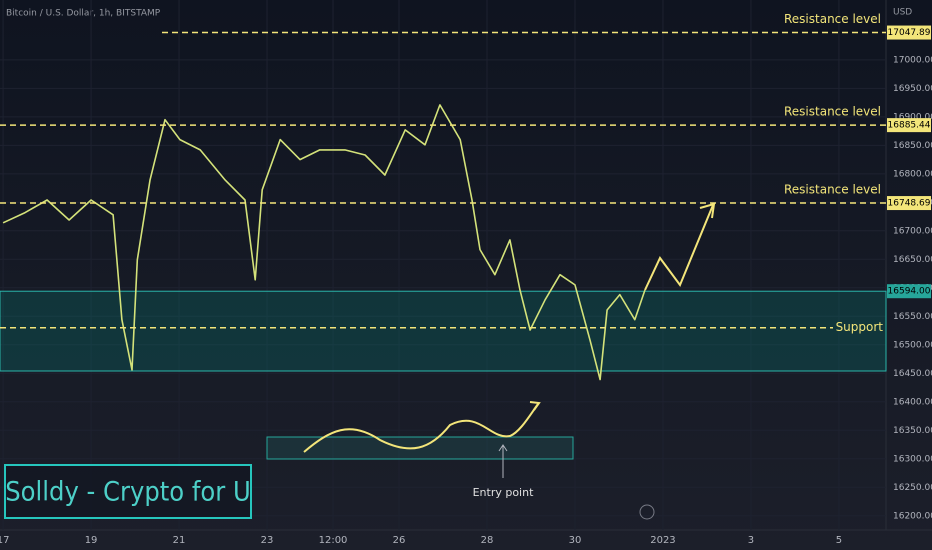 The width and height of the screenshot is (932, 550). What do you see at coordinates (912, 488) in the screenshot?
I see `y-tick-label: 16250.00` at bounding box center [912, 488].